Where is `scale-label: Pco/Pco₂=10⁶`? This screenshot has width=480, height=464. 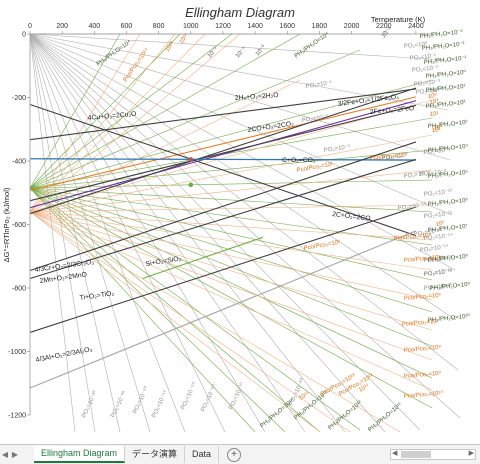 scale-label: Pco/Pco₂=10⁶ is located at coordinates (423, 297).